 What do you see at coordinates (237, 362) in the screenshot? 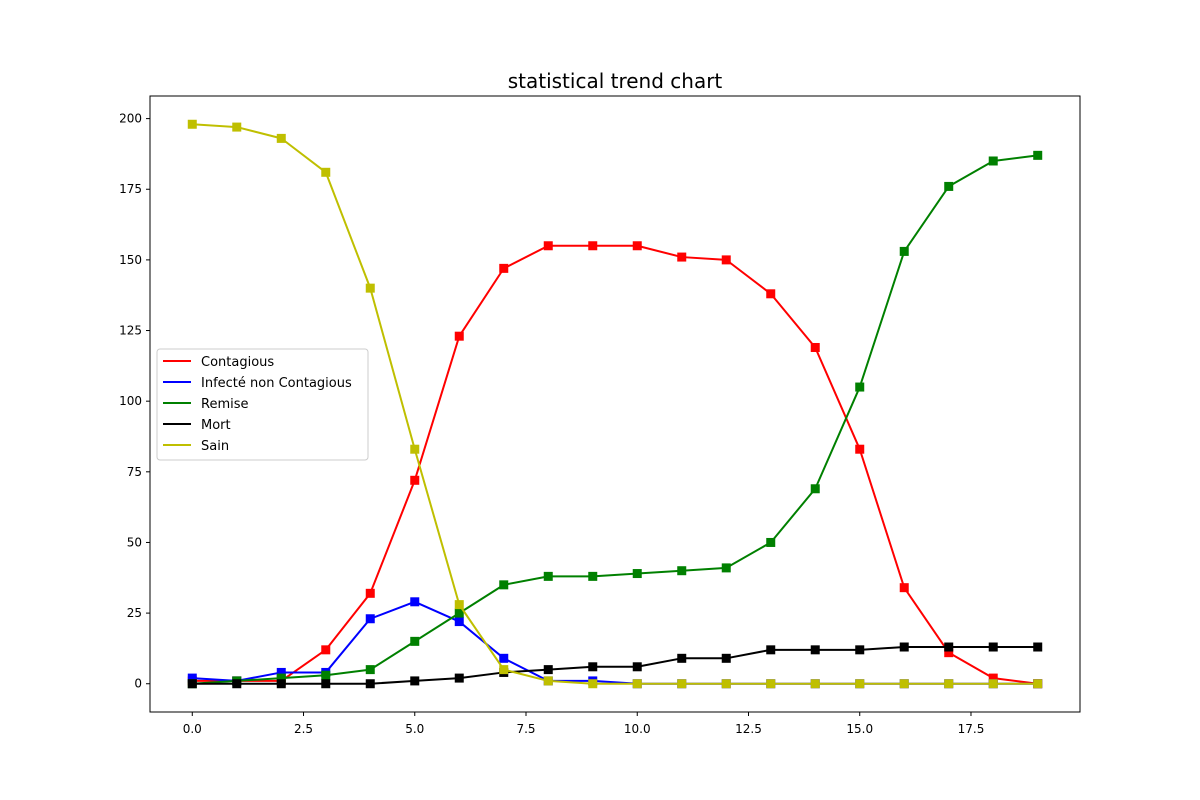
I see `legend-label: Contagious` at bounding box center [237, 362].